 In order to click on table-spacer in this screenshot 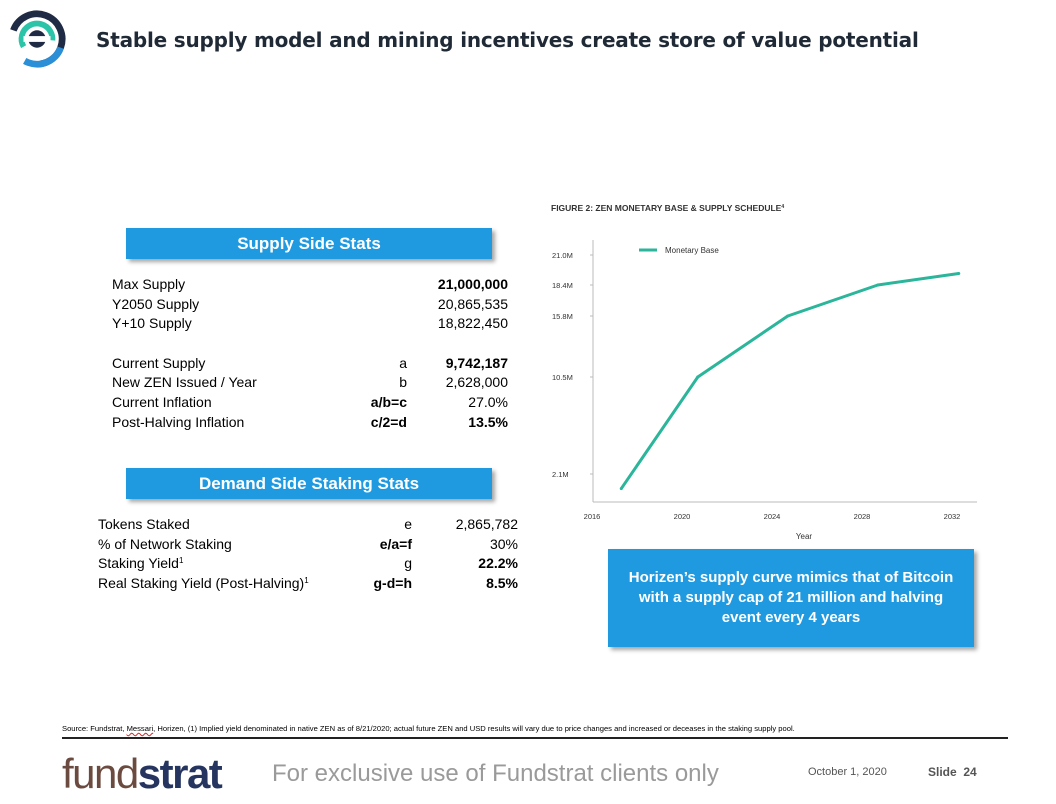, I will do `click(310, 343)`.